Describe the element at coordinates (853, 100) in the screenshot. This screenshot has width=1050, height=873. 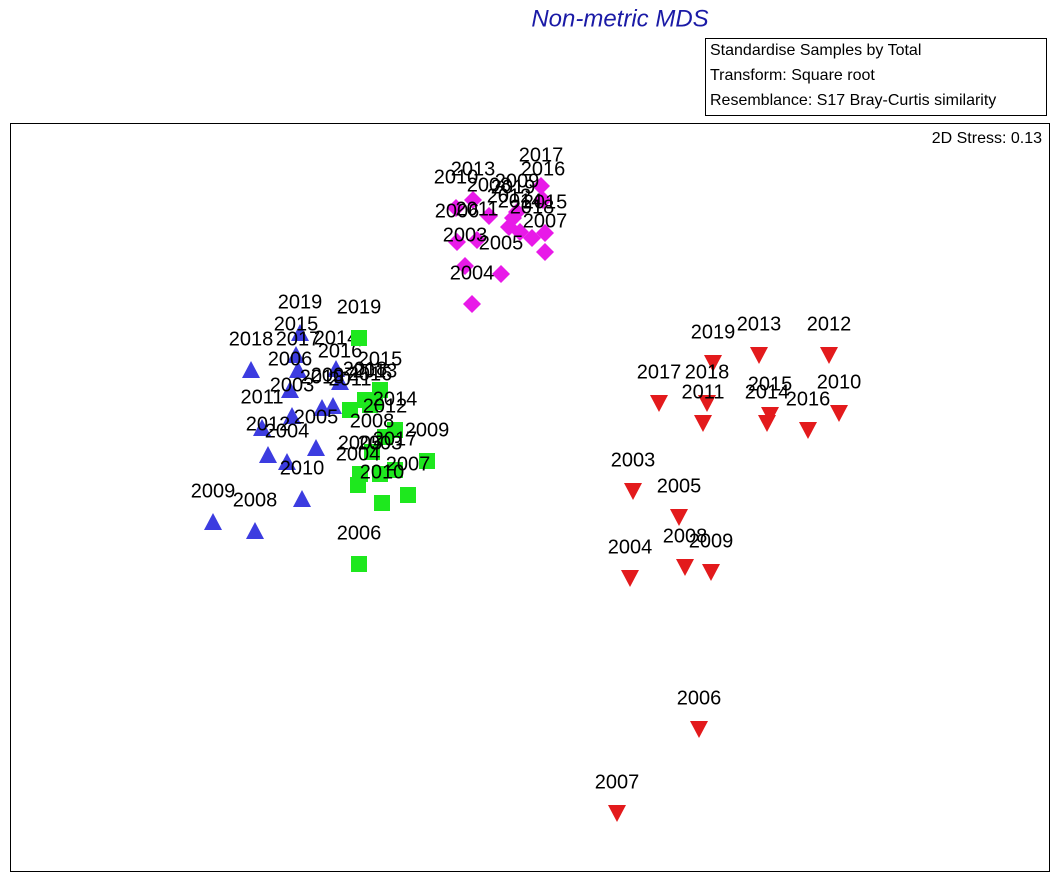
I see `info-line: Resemblance: S17 Bray-Curtis similarity` at that location.